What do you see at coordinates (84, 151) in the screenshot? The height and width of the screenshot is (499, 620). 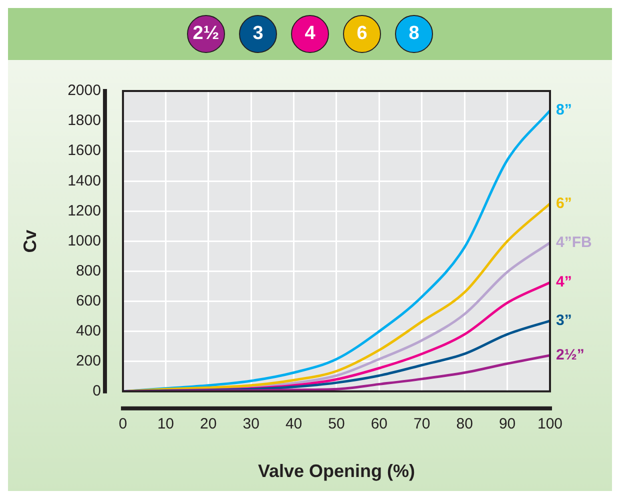 I see `y-tick-label: 1600` at bounding box center [84, 151].